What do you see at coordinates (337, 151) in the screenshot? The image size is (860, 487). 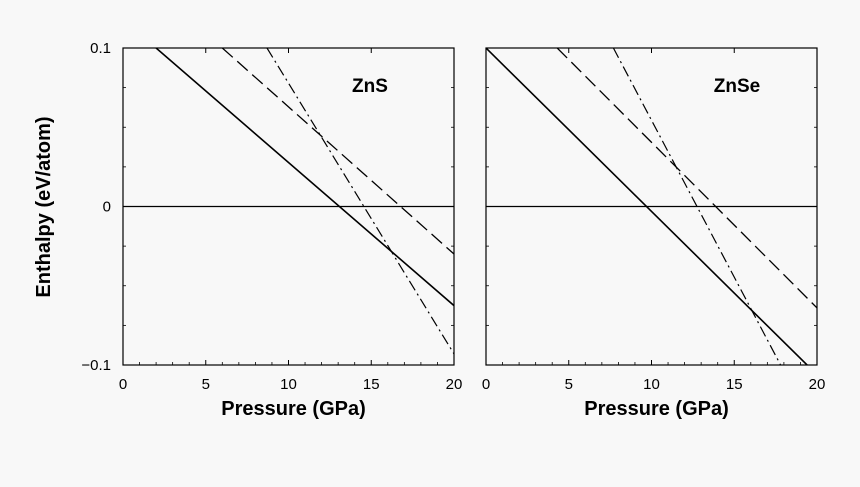 I see `series-dashed-line` at bounding box center [337, 151].